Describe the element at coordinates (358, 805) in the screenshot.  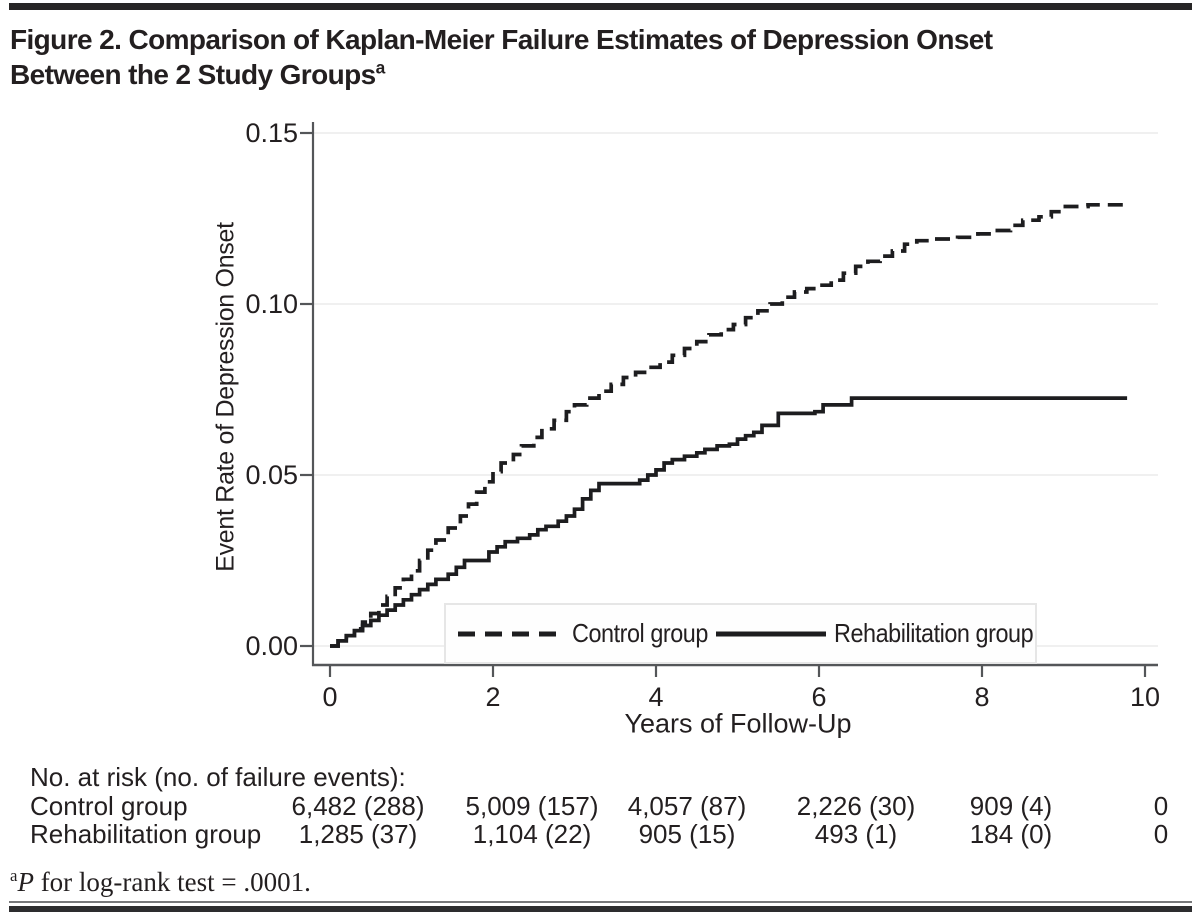
I see `risk-value: 6,482 (288)` at that location.